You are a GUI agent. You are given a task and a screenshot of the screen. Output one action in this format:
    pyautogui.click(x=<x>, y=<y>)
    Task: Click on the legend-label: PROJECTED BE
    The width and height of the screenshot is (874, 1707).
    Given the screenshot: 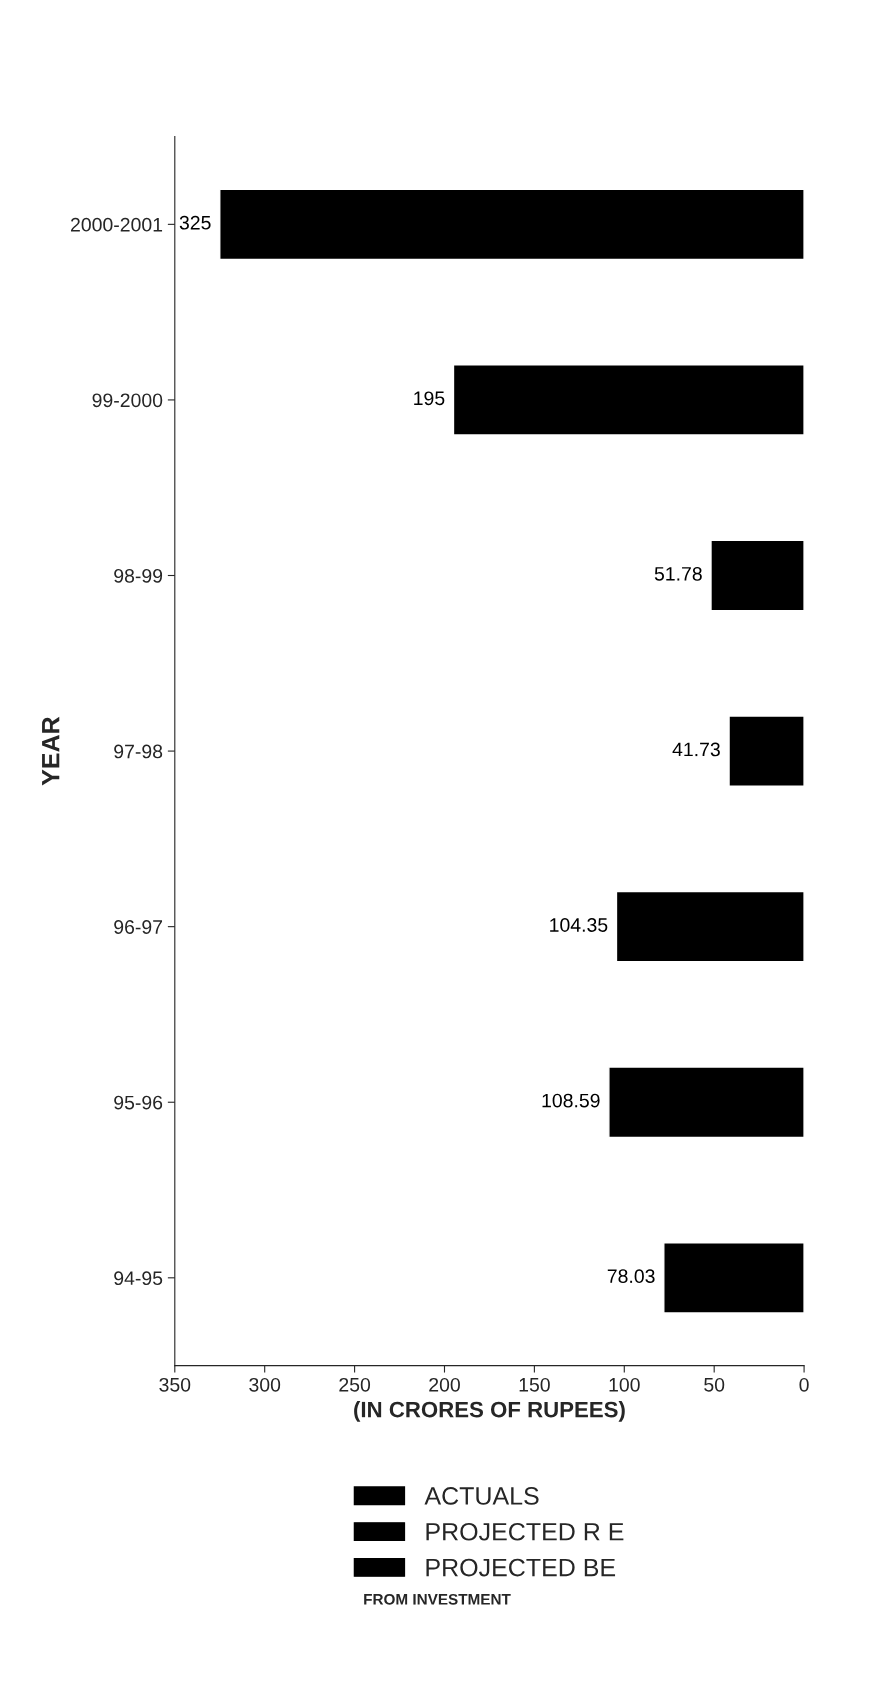 What is the action you would take?
    pyautogui.click(x=521, y=1567)
    